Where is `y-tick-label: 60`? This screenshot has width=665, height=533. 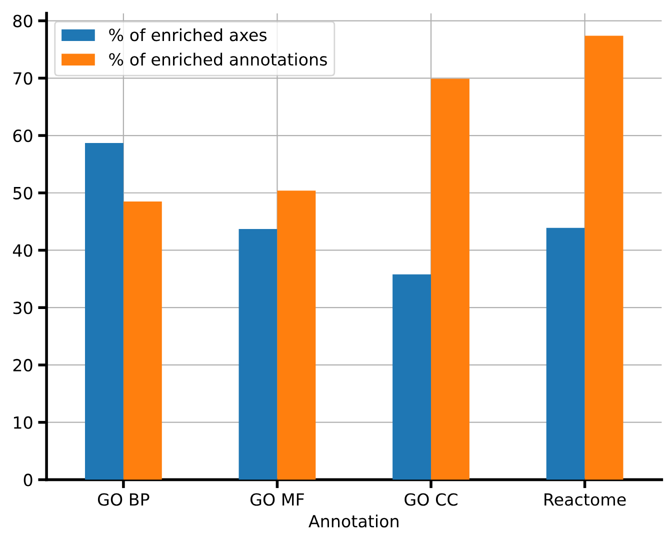 y-tick-label: 60 is located at coordinates (22, 135).